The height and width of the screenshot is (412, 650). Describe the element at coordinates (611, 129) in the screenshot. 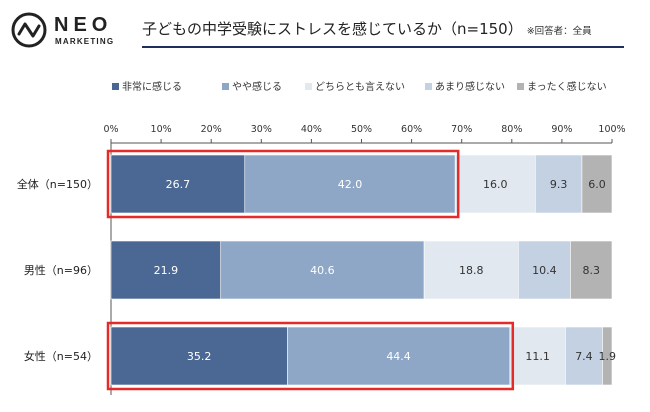

I see `x-tick-label: 100%` at that location.